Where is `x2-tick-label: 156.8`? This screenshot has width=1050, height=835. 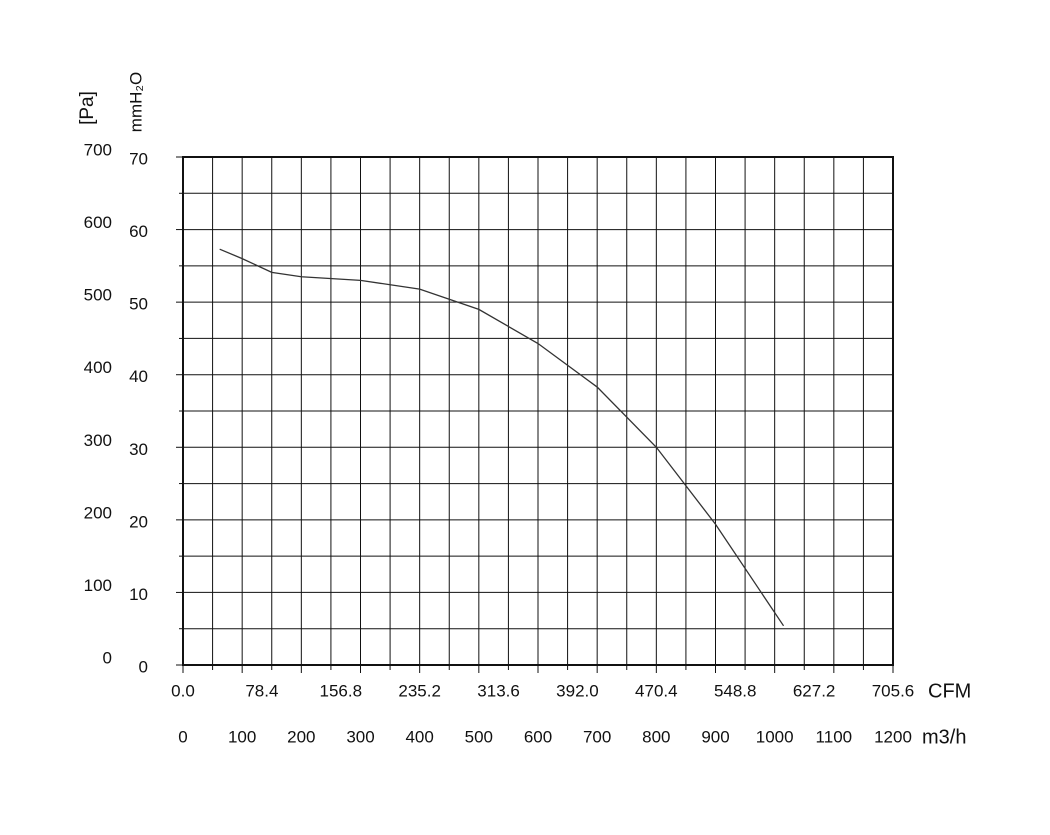
x2-tick-label: 156.8 is located at coordinates (341, 690).